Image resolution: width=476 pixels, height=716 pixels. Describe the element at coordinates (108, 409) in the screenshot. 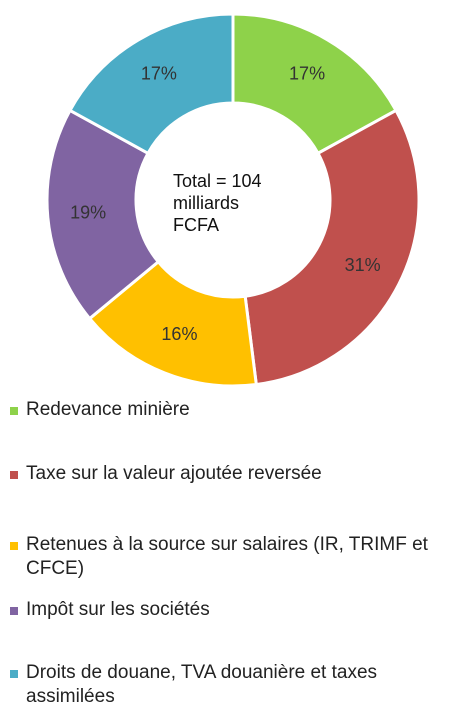

I see `legend-label: Redevance minière` at that location.